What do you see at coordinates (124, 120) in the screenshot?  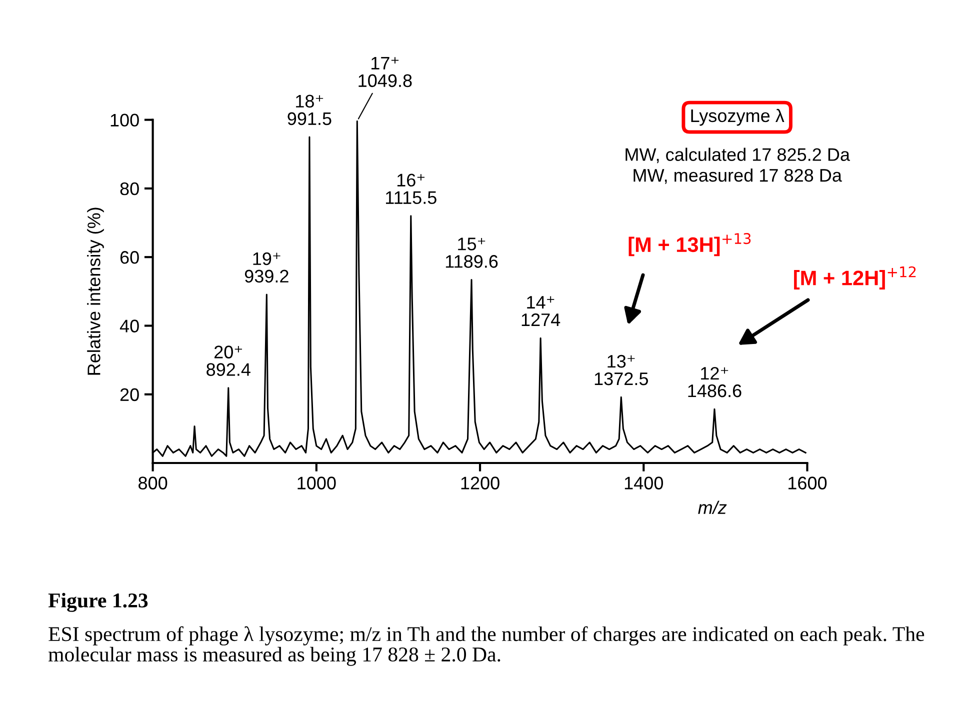 I see `y-tick-label: 100` at bounding box center [124, 120].